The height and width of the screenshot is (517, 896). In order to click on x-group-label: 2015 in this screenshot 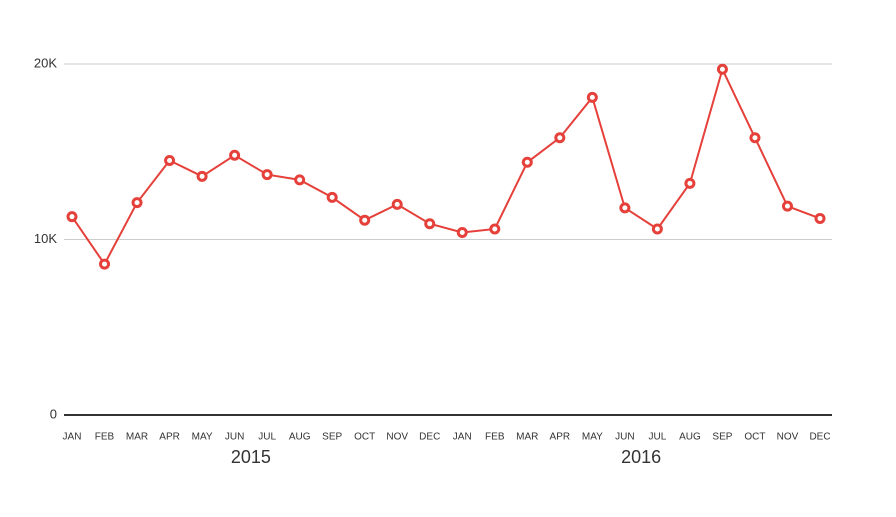, I will do `click(251, 457)`.